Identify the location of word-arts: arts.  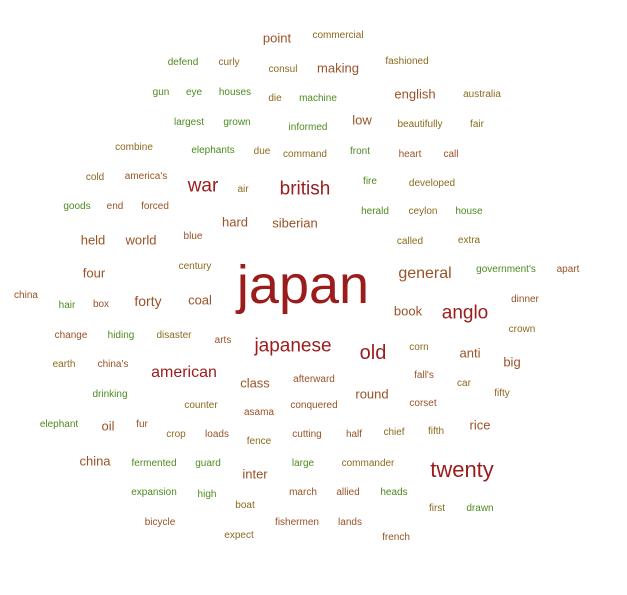
(223, 340).